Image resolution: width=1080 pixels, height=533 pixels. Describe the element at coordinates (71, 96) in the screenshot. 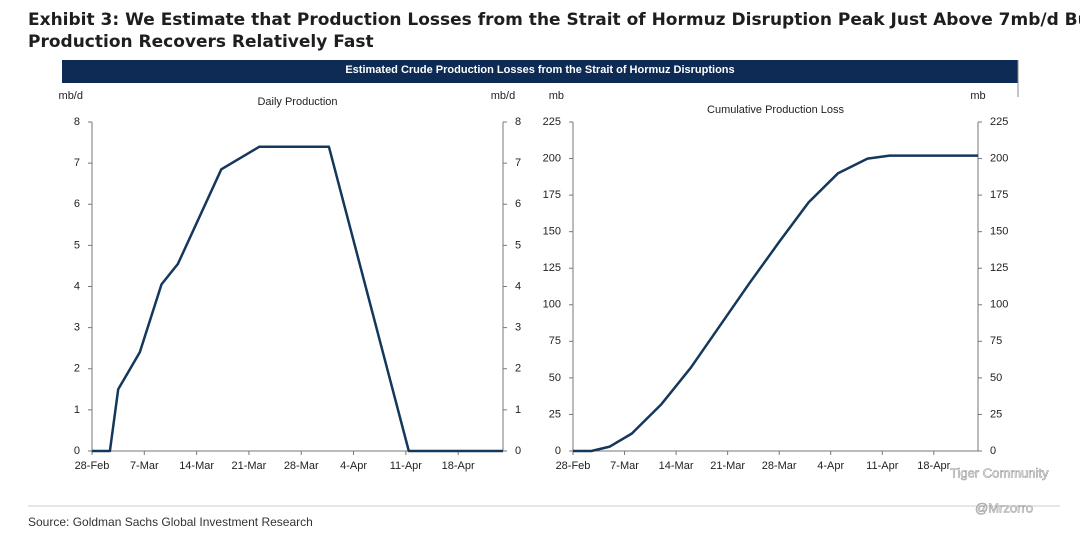

I see `y-axis-label: mb/d` at that location.